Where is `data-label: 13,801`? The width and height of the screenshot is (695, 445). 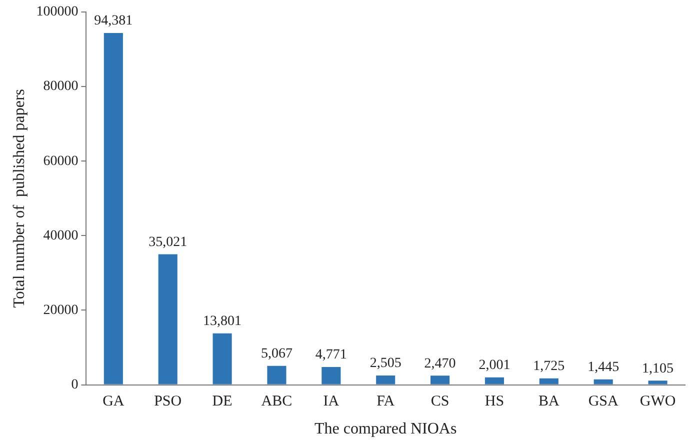
data-label: 13,801 is located at coordinates (222, 322).